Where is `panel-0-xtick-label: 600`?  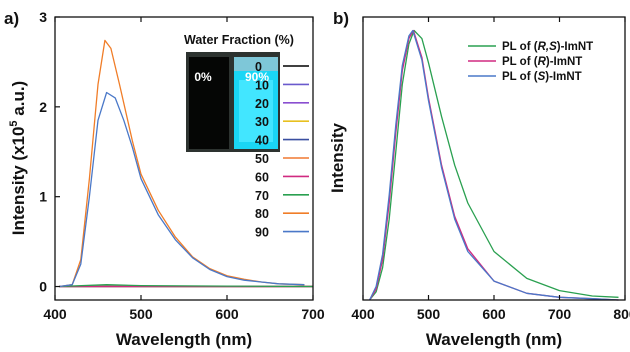
panel-0-xtick-label: 600 is located at coordinates (227, 314).